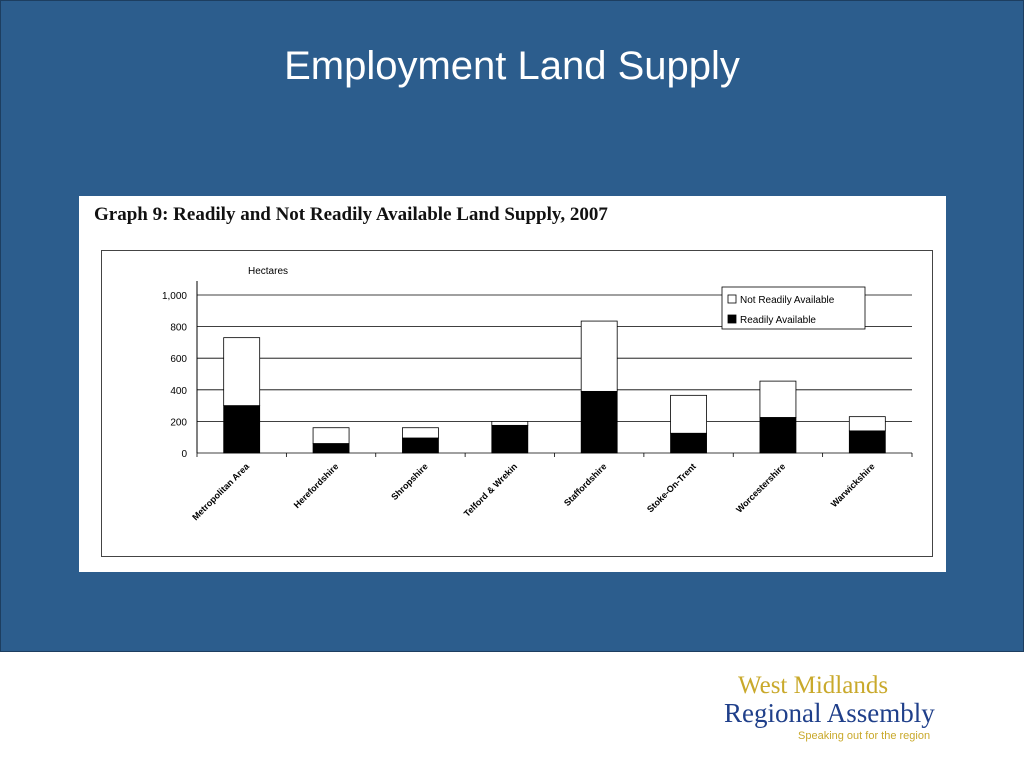 The image size is (1024, 768). Describe the element at coordinates (512, 66) in the screenshot. I see `slide-title: Employment Land Supply` at that location.